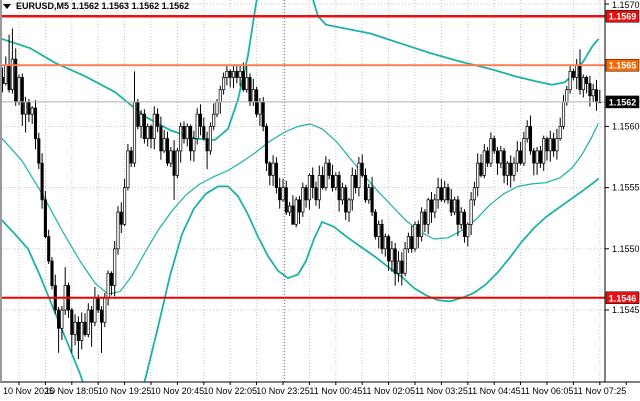 The height and width of the screenshot is (401, 640). I want to click on time-tick-label: 11 Nov 02:05, so click(388, 391).